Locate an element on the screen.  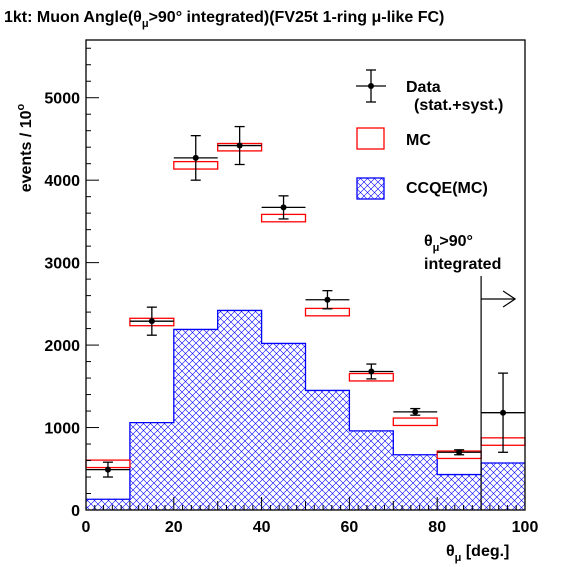
x-tick-label: 0 is located at coordinates (86, 527).